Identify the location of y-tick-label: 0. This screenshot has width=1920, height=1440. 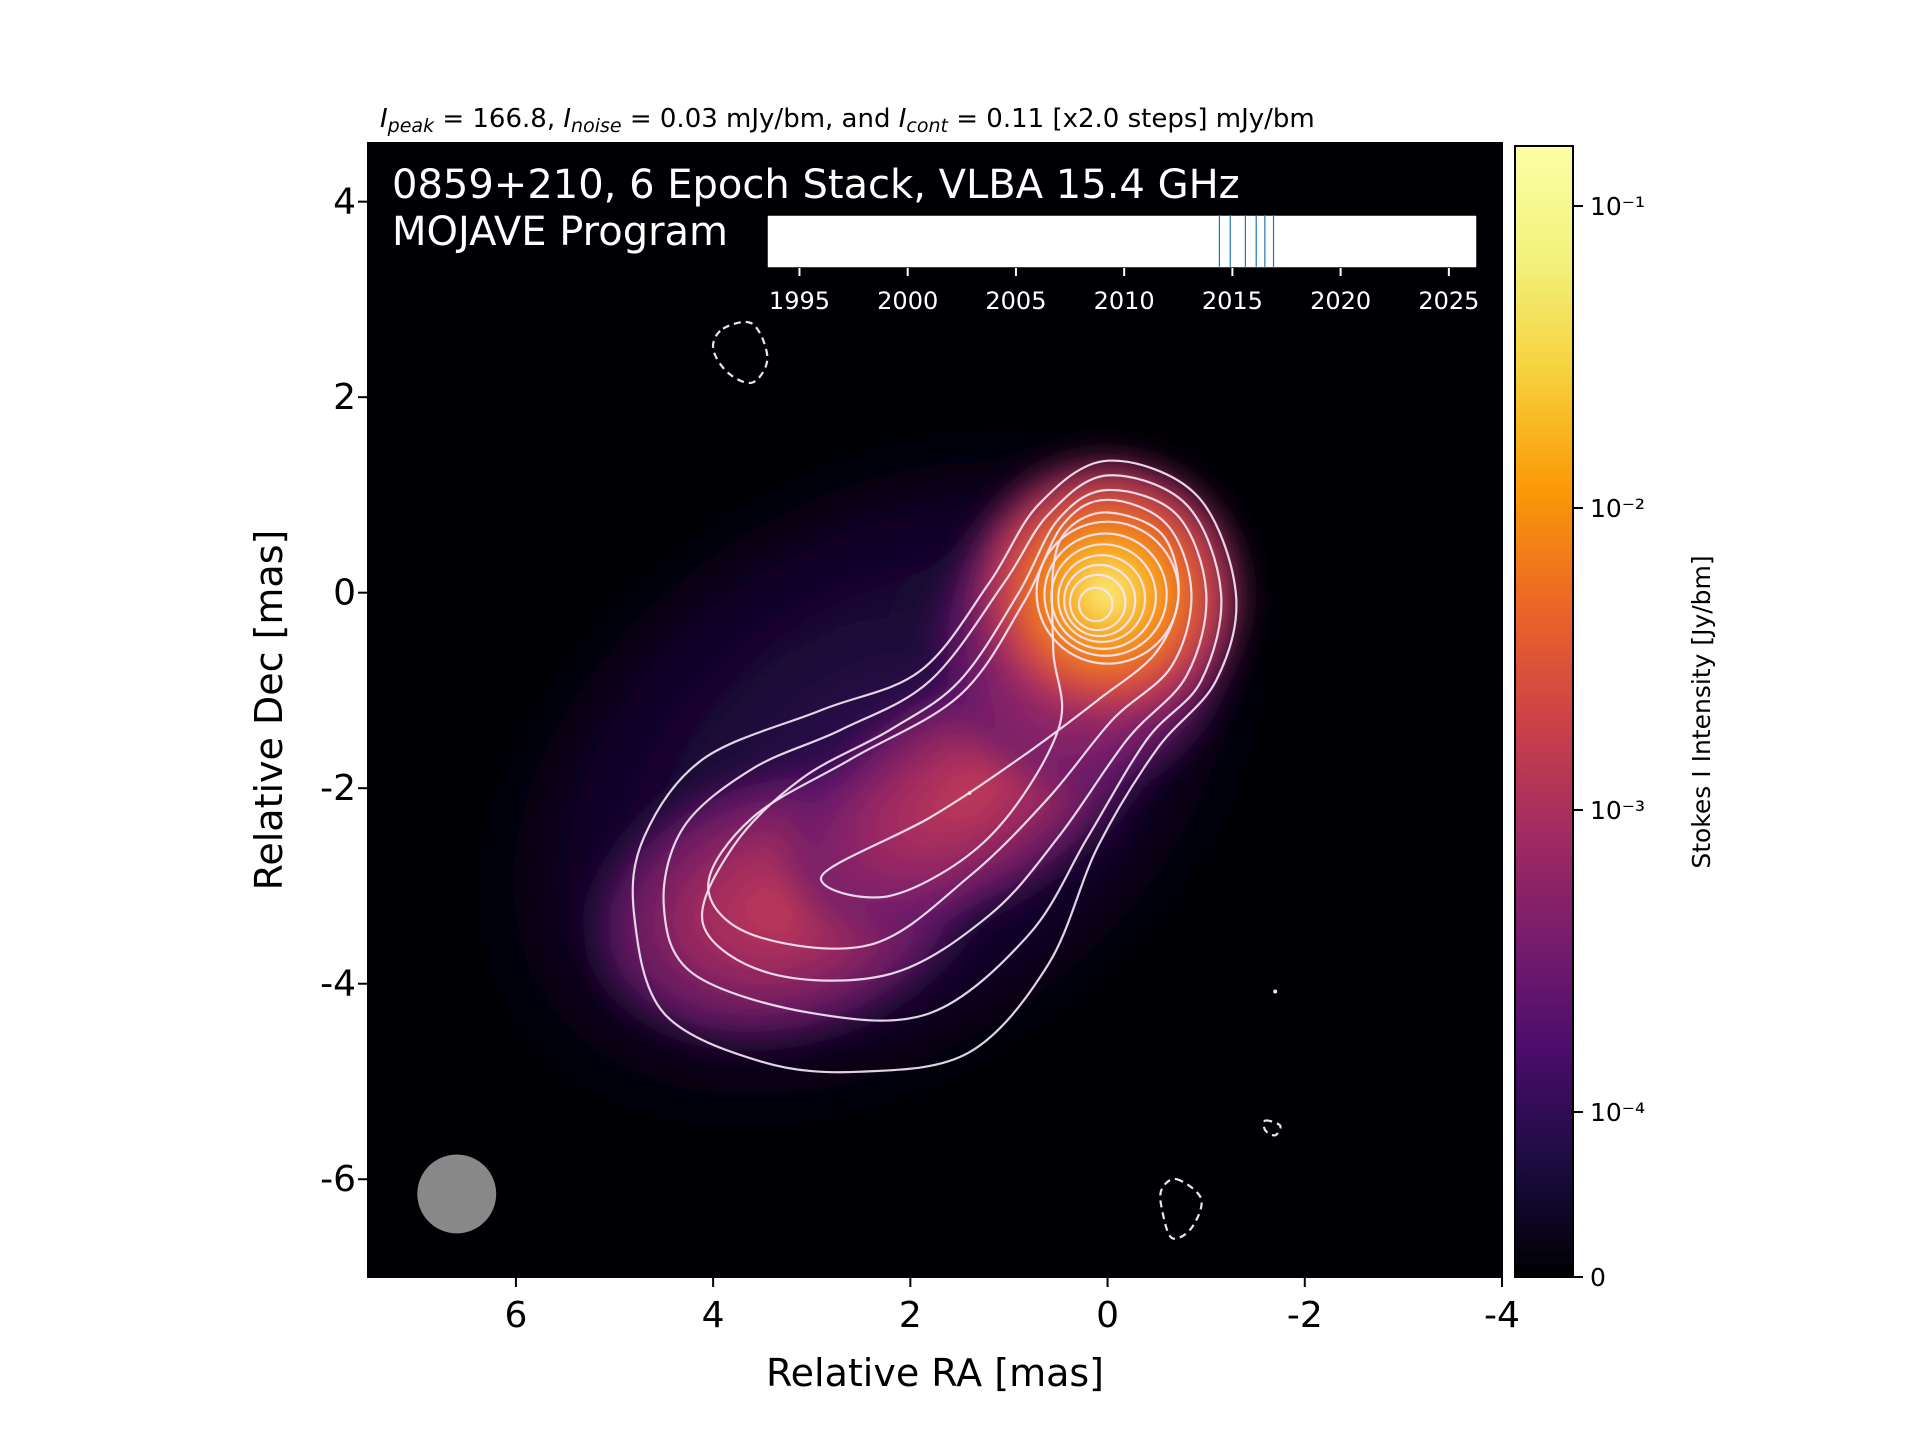
(344, 593).